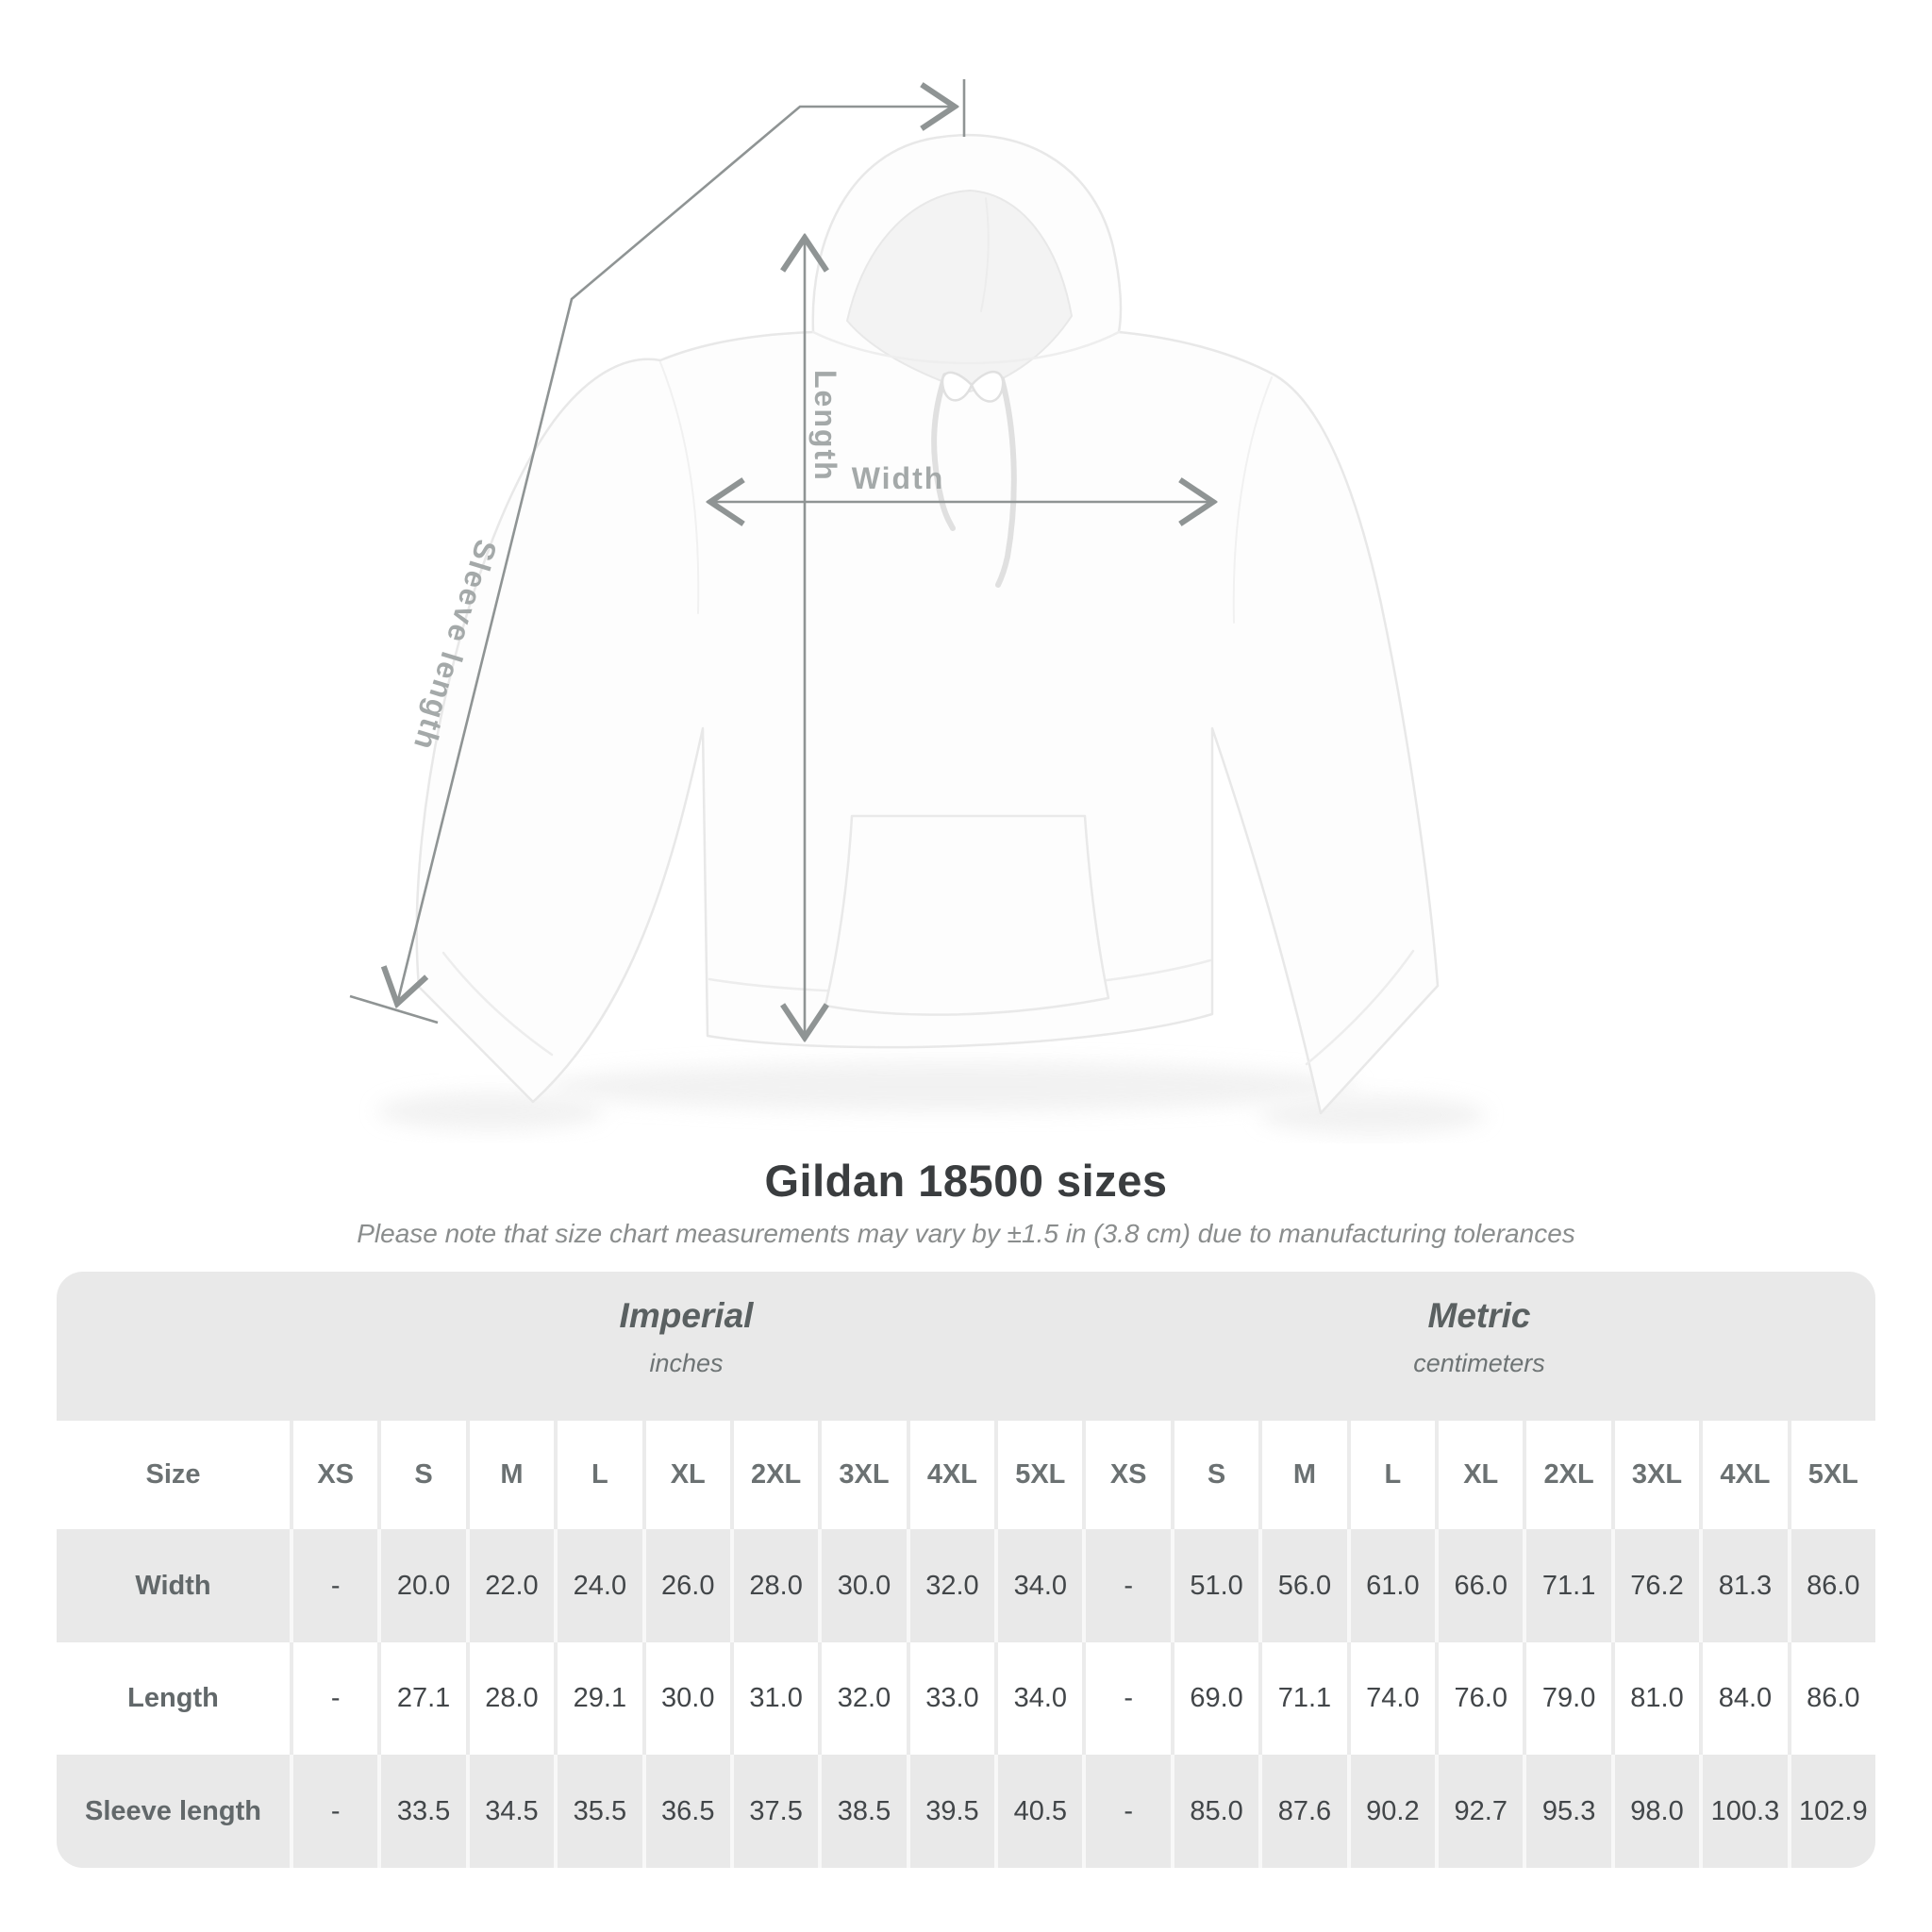 The image size is (1932, 1932). I want to click on cell-width-imperial-M: 22.0, so click(510, 1586).